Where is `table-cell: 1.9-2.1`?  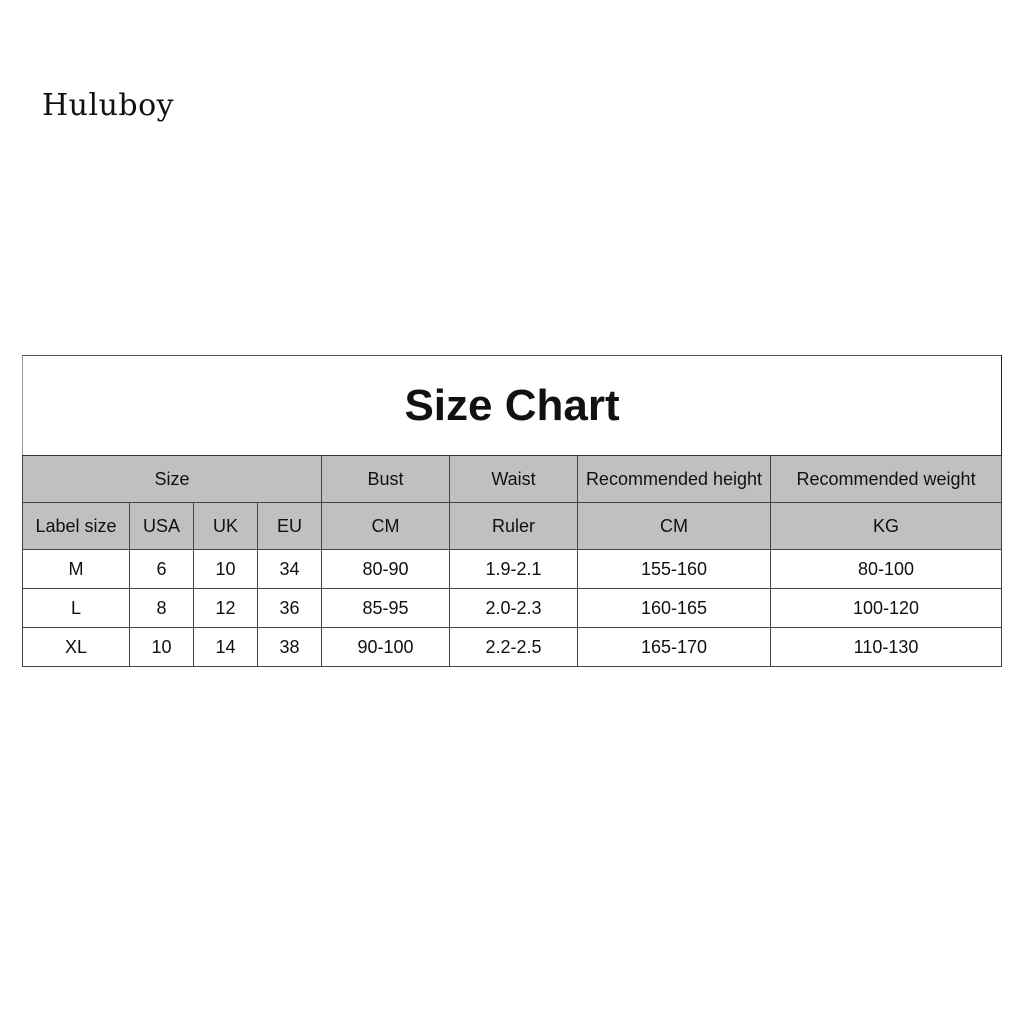
table-cell: 1.9-2.1 is located at coordinates (513, 569).